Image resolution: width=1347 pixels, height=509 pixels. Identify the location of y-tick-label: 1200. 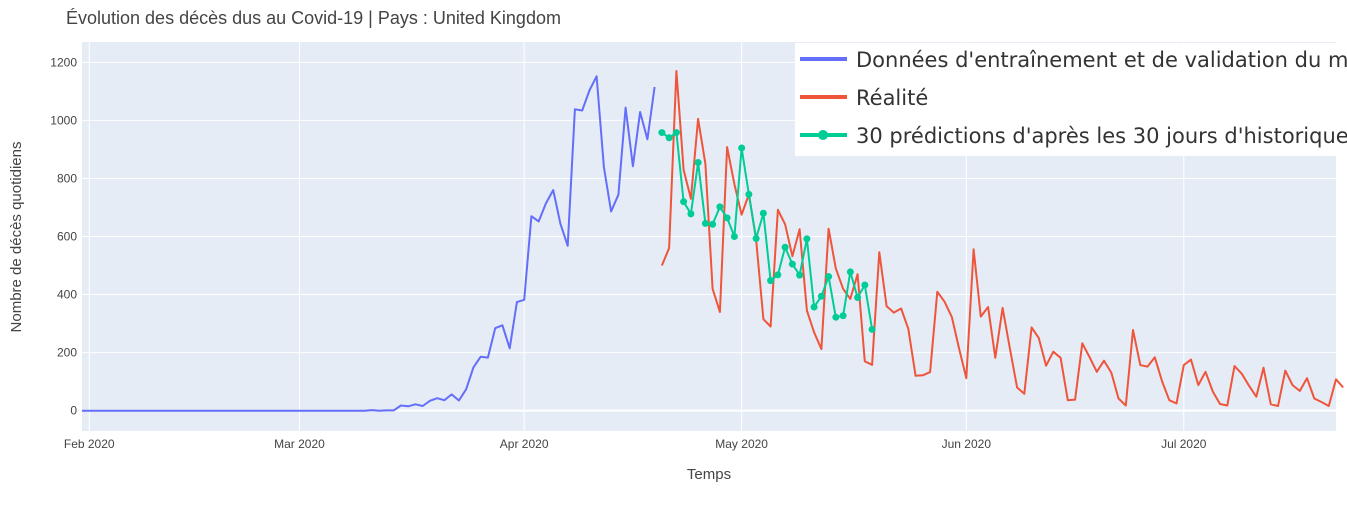
(63, 62).